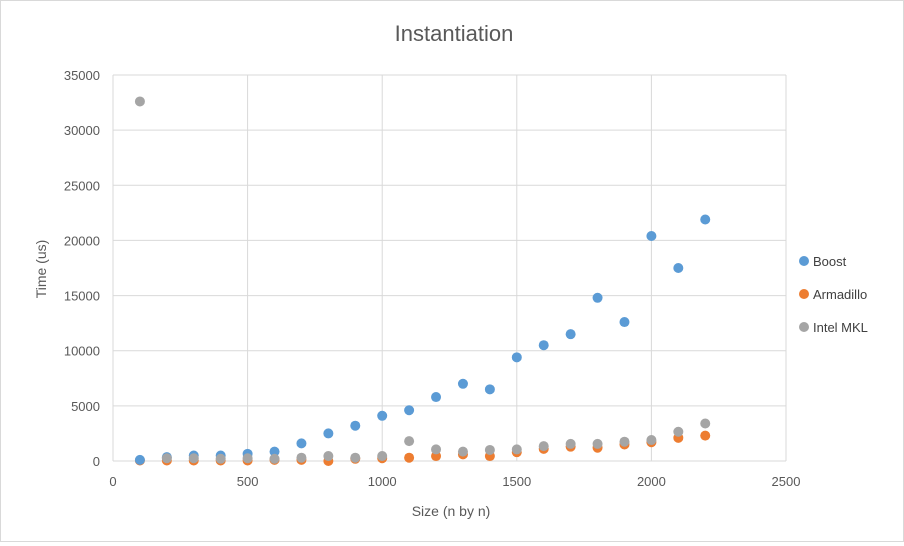  Describe the element at coordinates (804, 261) in the screenshot. I see `legend-marker-boost` at that location.